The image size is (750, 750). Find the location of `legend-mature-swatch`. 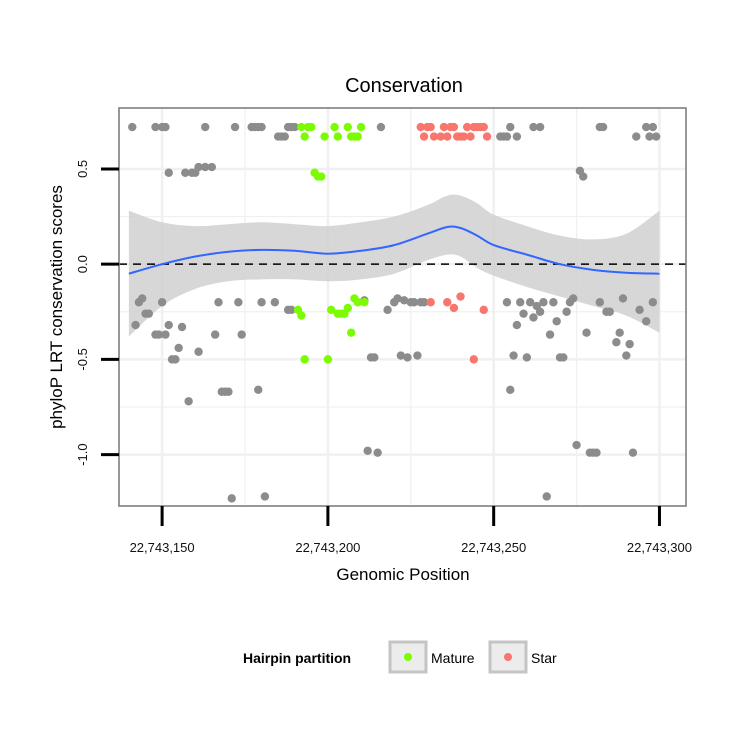

legend-mature-swatch is located at coordinates (408, 657).